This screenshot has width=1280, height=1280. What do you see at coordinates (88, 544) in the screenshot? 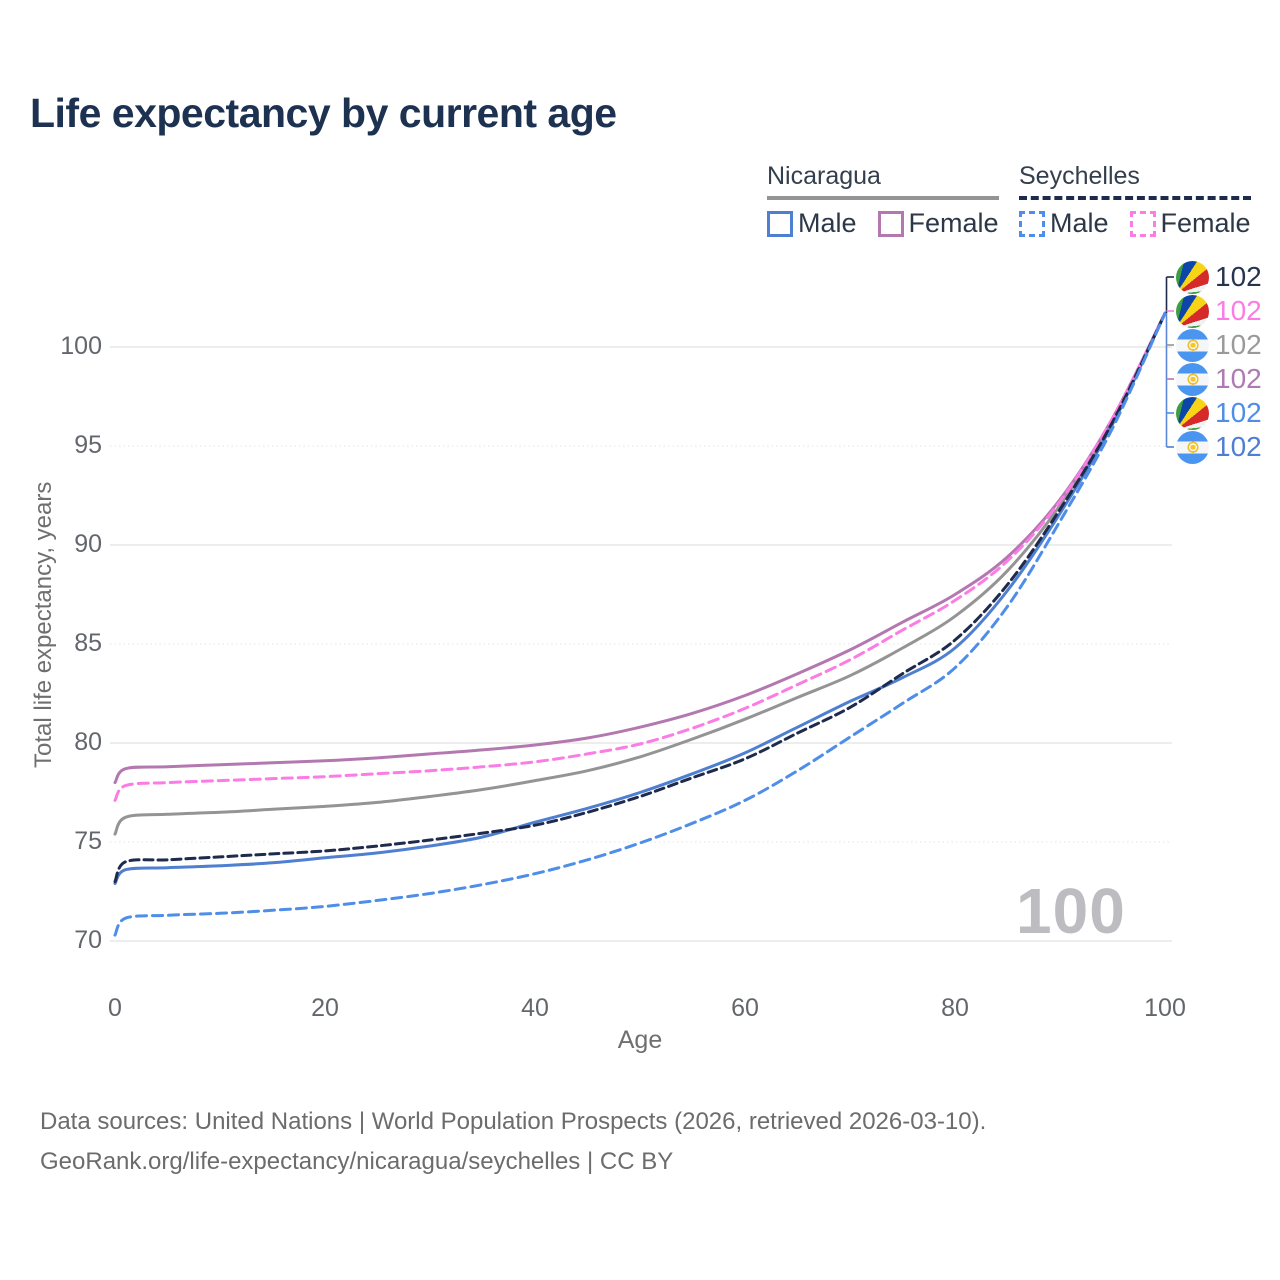
I see `y-tick-label: 90` at bounding box center [88, 544].